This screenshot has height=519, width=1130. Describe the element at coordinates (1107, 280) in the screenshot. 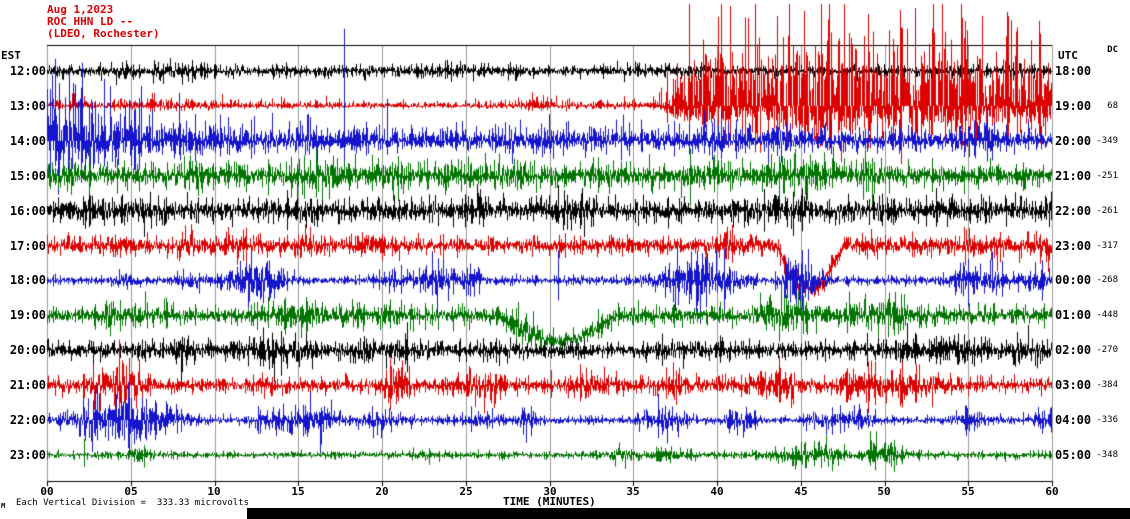

I see `dc-value: -268` at that location.